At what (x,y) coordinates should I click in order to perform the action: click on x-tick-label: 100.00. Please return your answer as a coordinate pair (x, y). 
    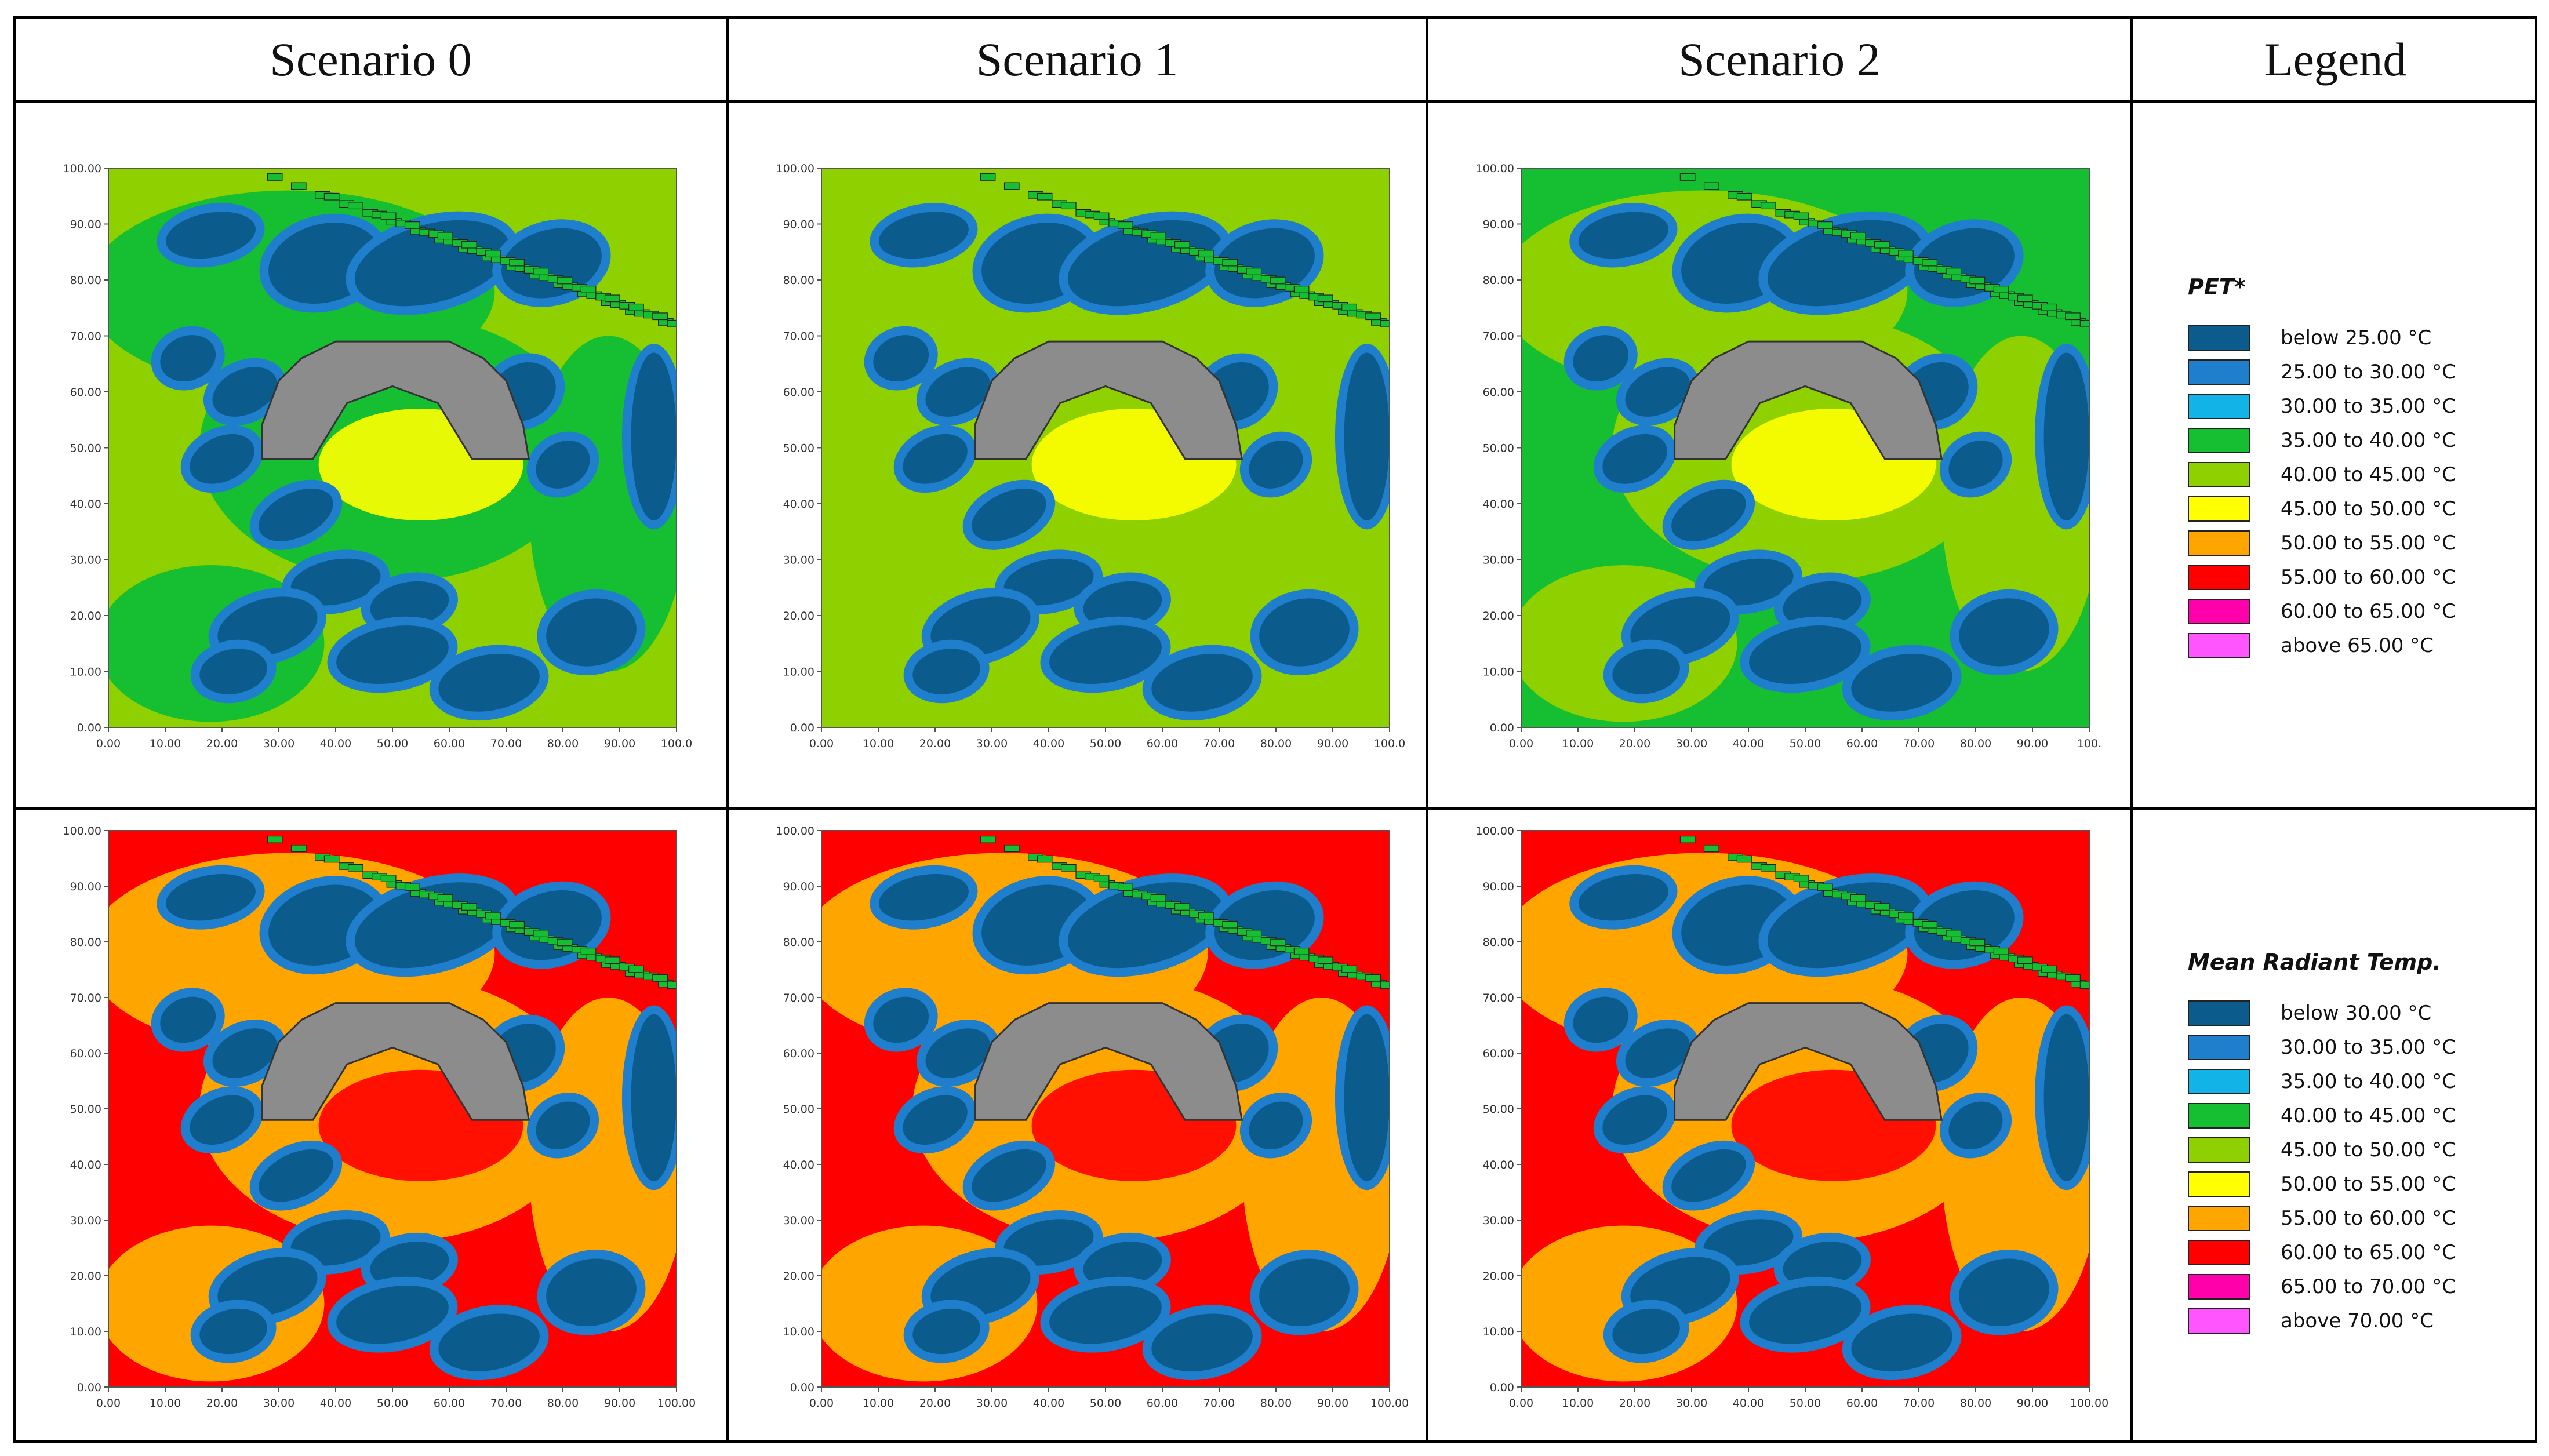
    Looking at the image, I should click on (676, 1403).